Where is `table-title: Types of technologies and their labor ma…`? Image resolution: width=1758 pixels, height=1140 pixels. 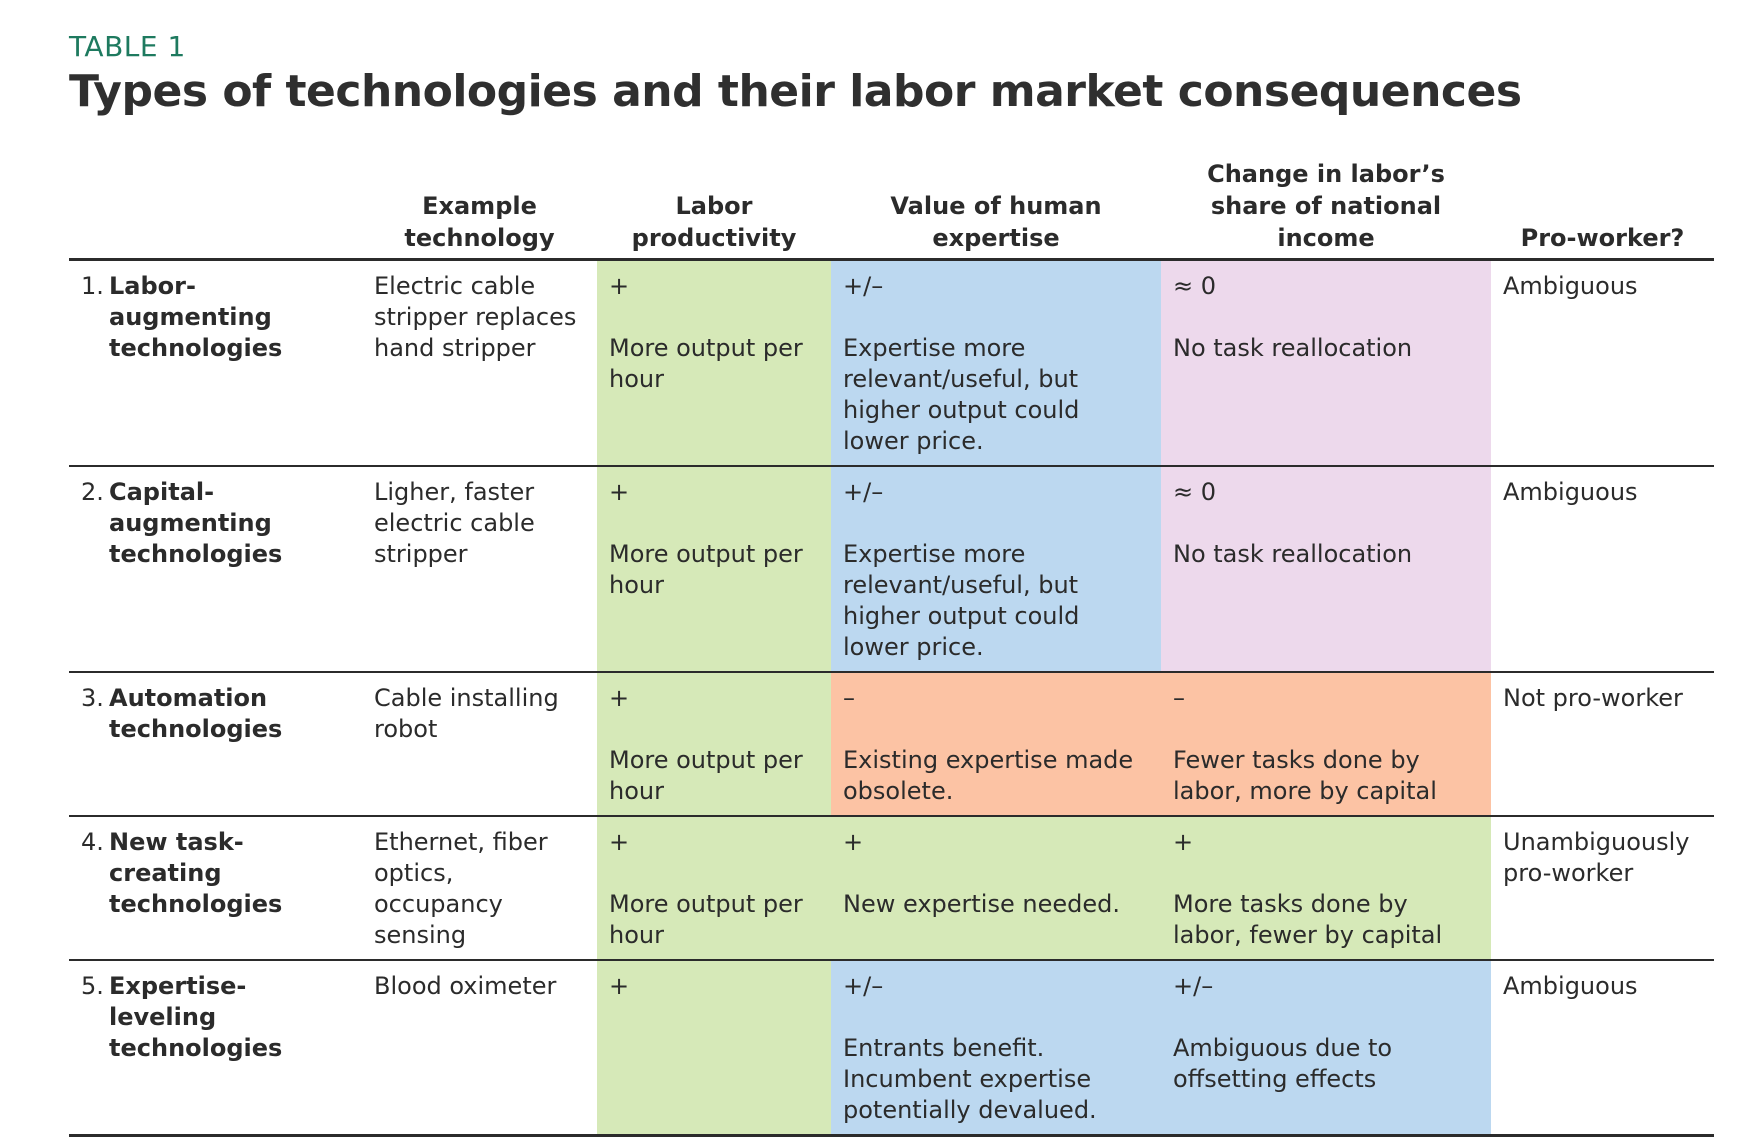
table-title: Types of technologies and their labor ma… is located at coordinates (795, 91).